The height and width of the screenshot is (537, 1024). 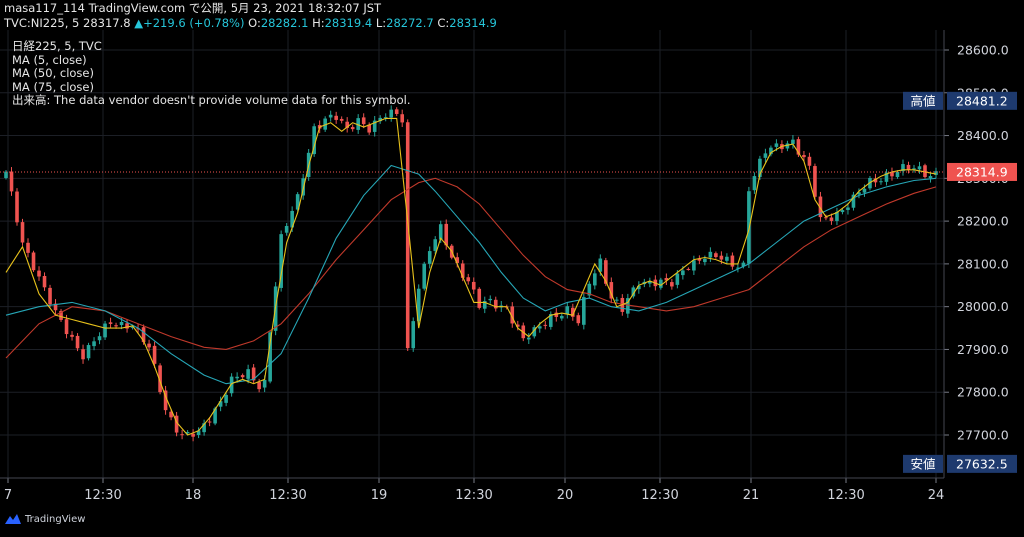 I want to click on legend-symbol: 日経225, 5, TVC, so click(x=57, y=46).